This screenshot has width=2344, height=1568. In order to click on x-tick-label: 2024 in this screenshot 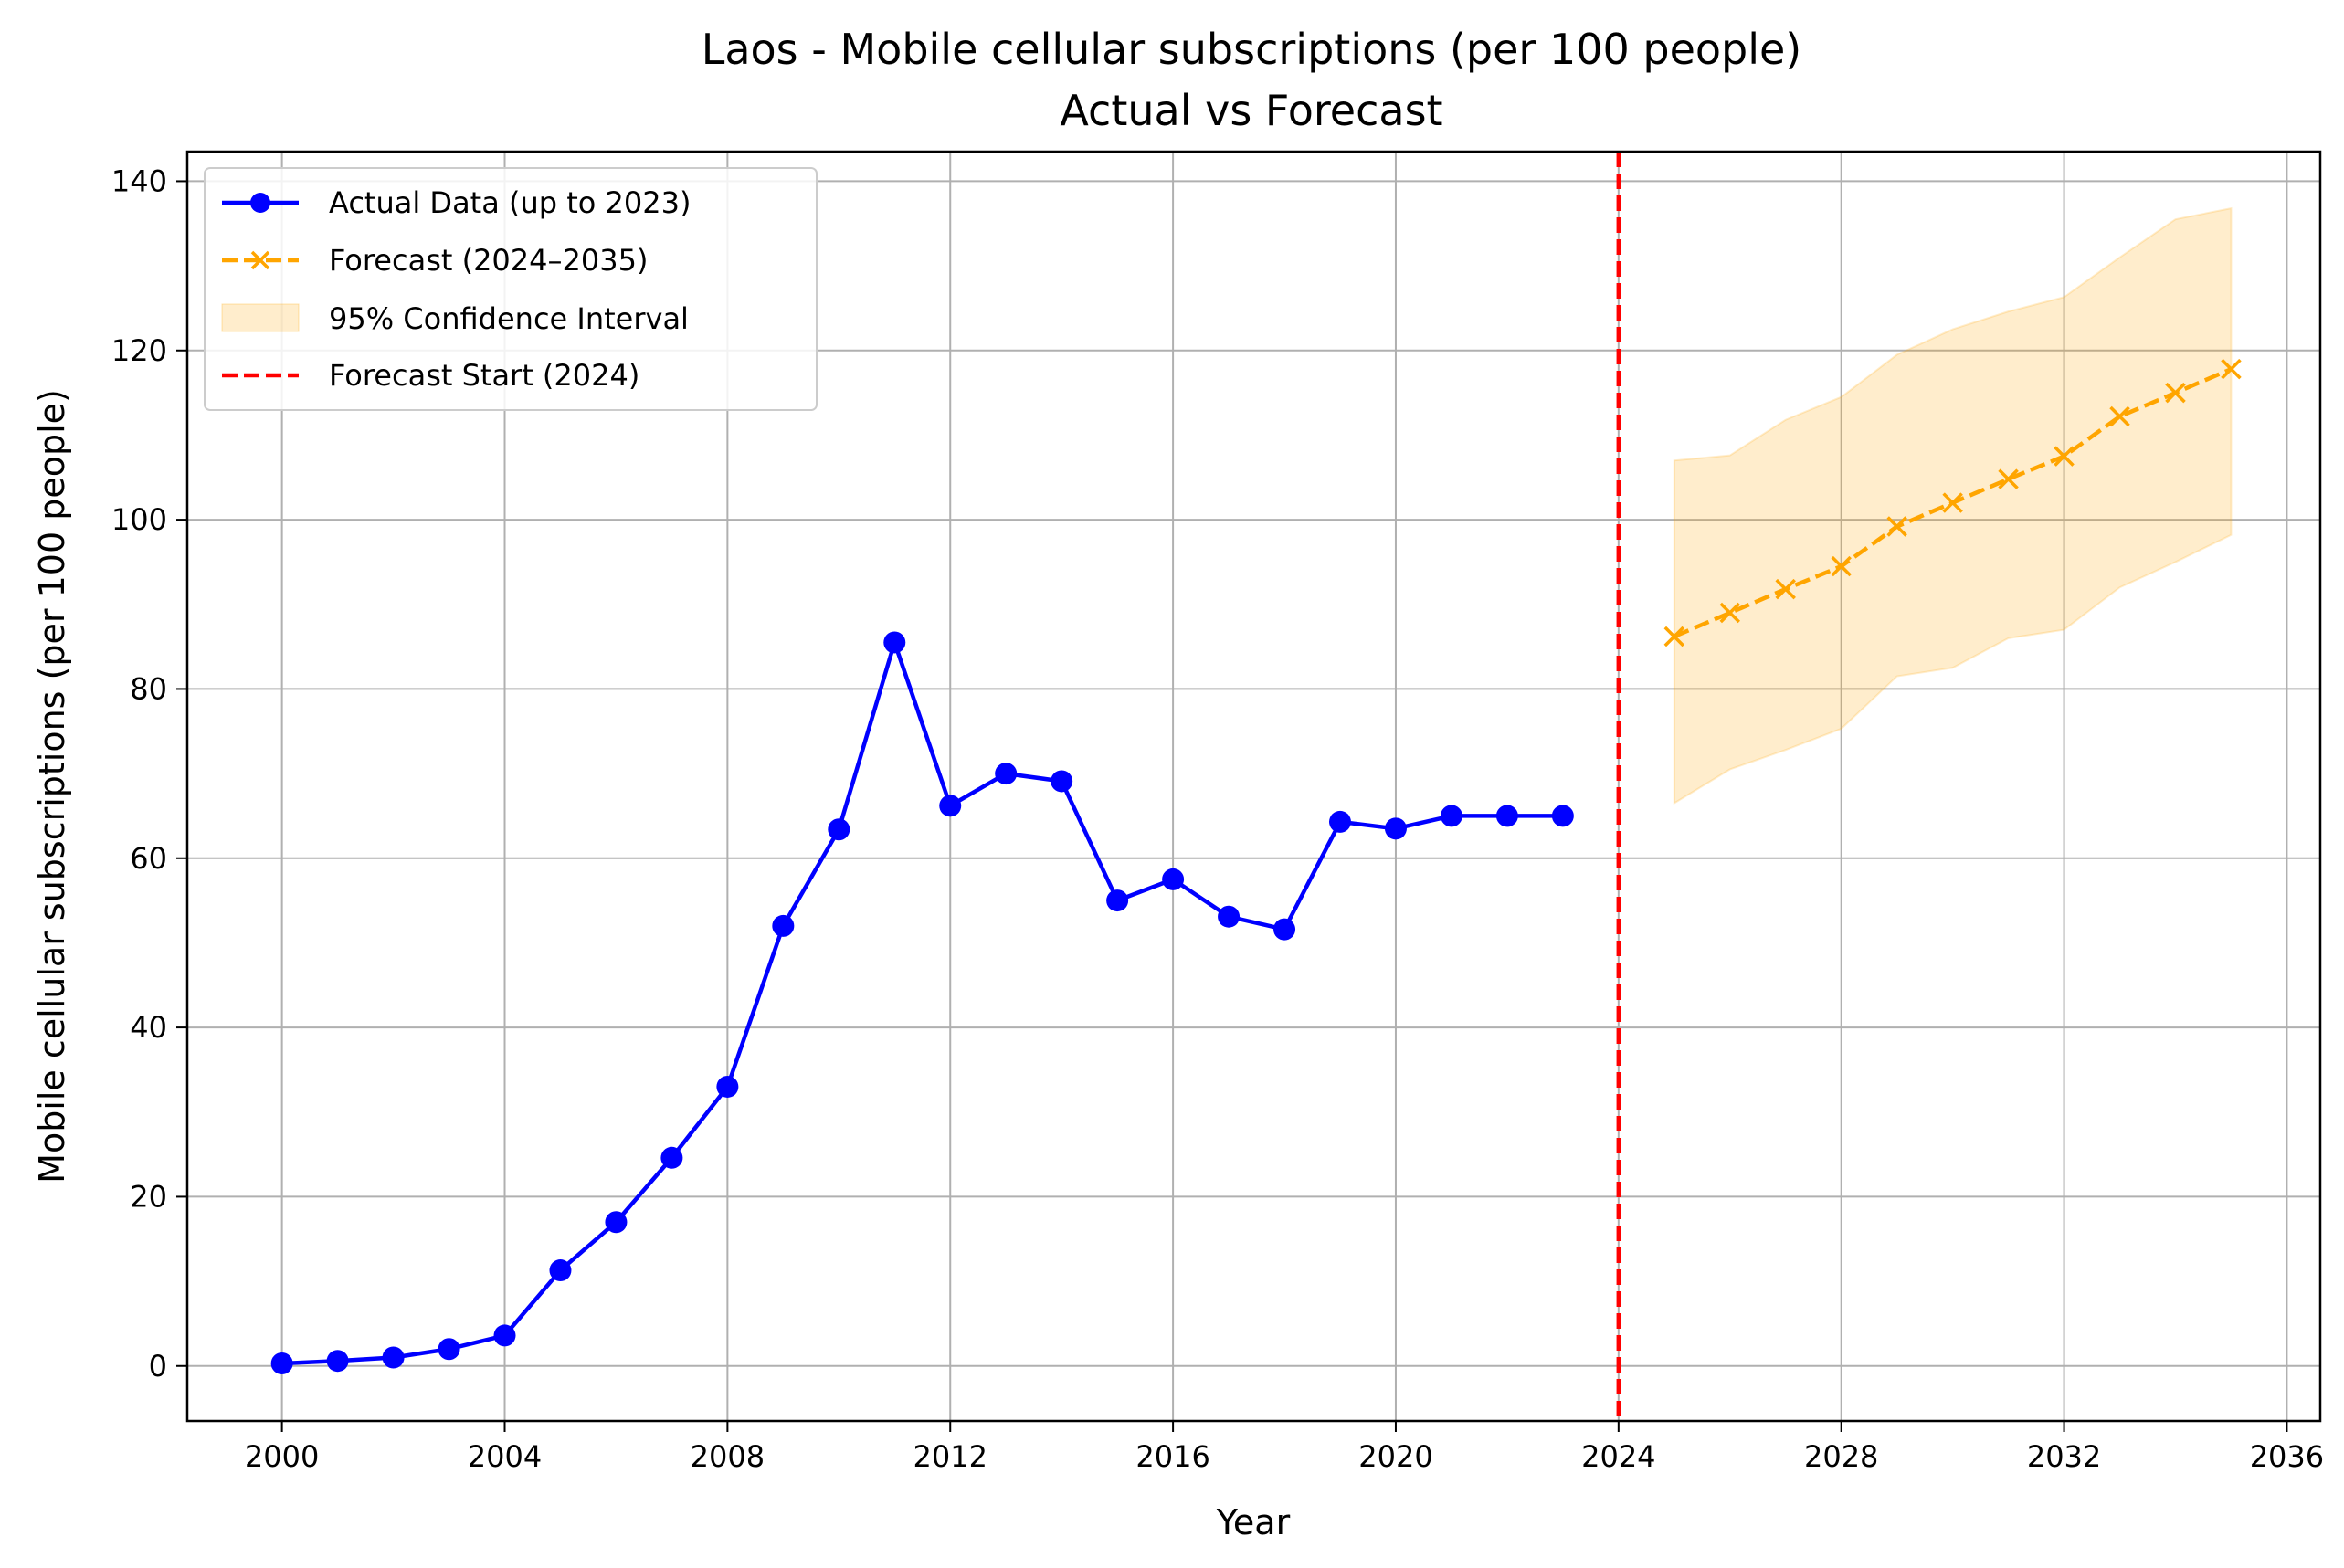, I will do `click(1618, 1456)`.